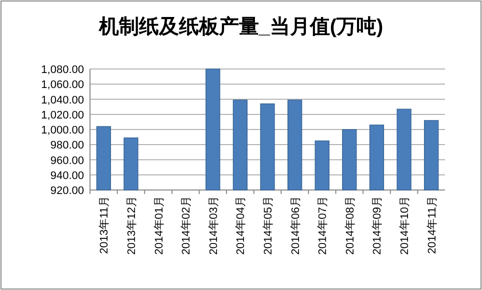  What do you see at coordinates (62, 130) in the screenshot?
I see `y-tick-label: 1,000.00` at bounding box center [62, 130].